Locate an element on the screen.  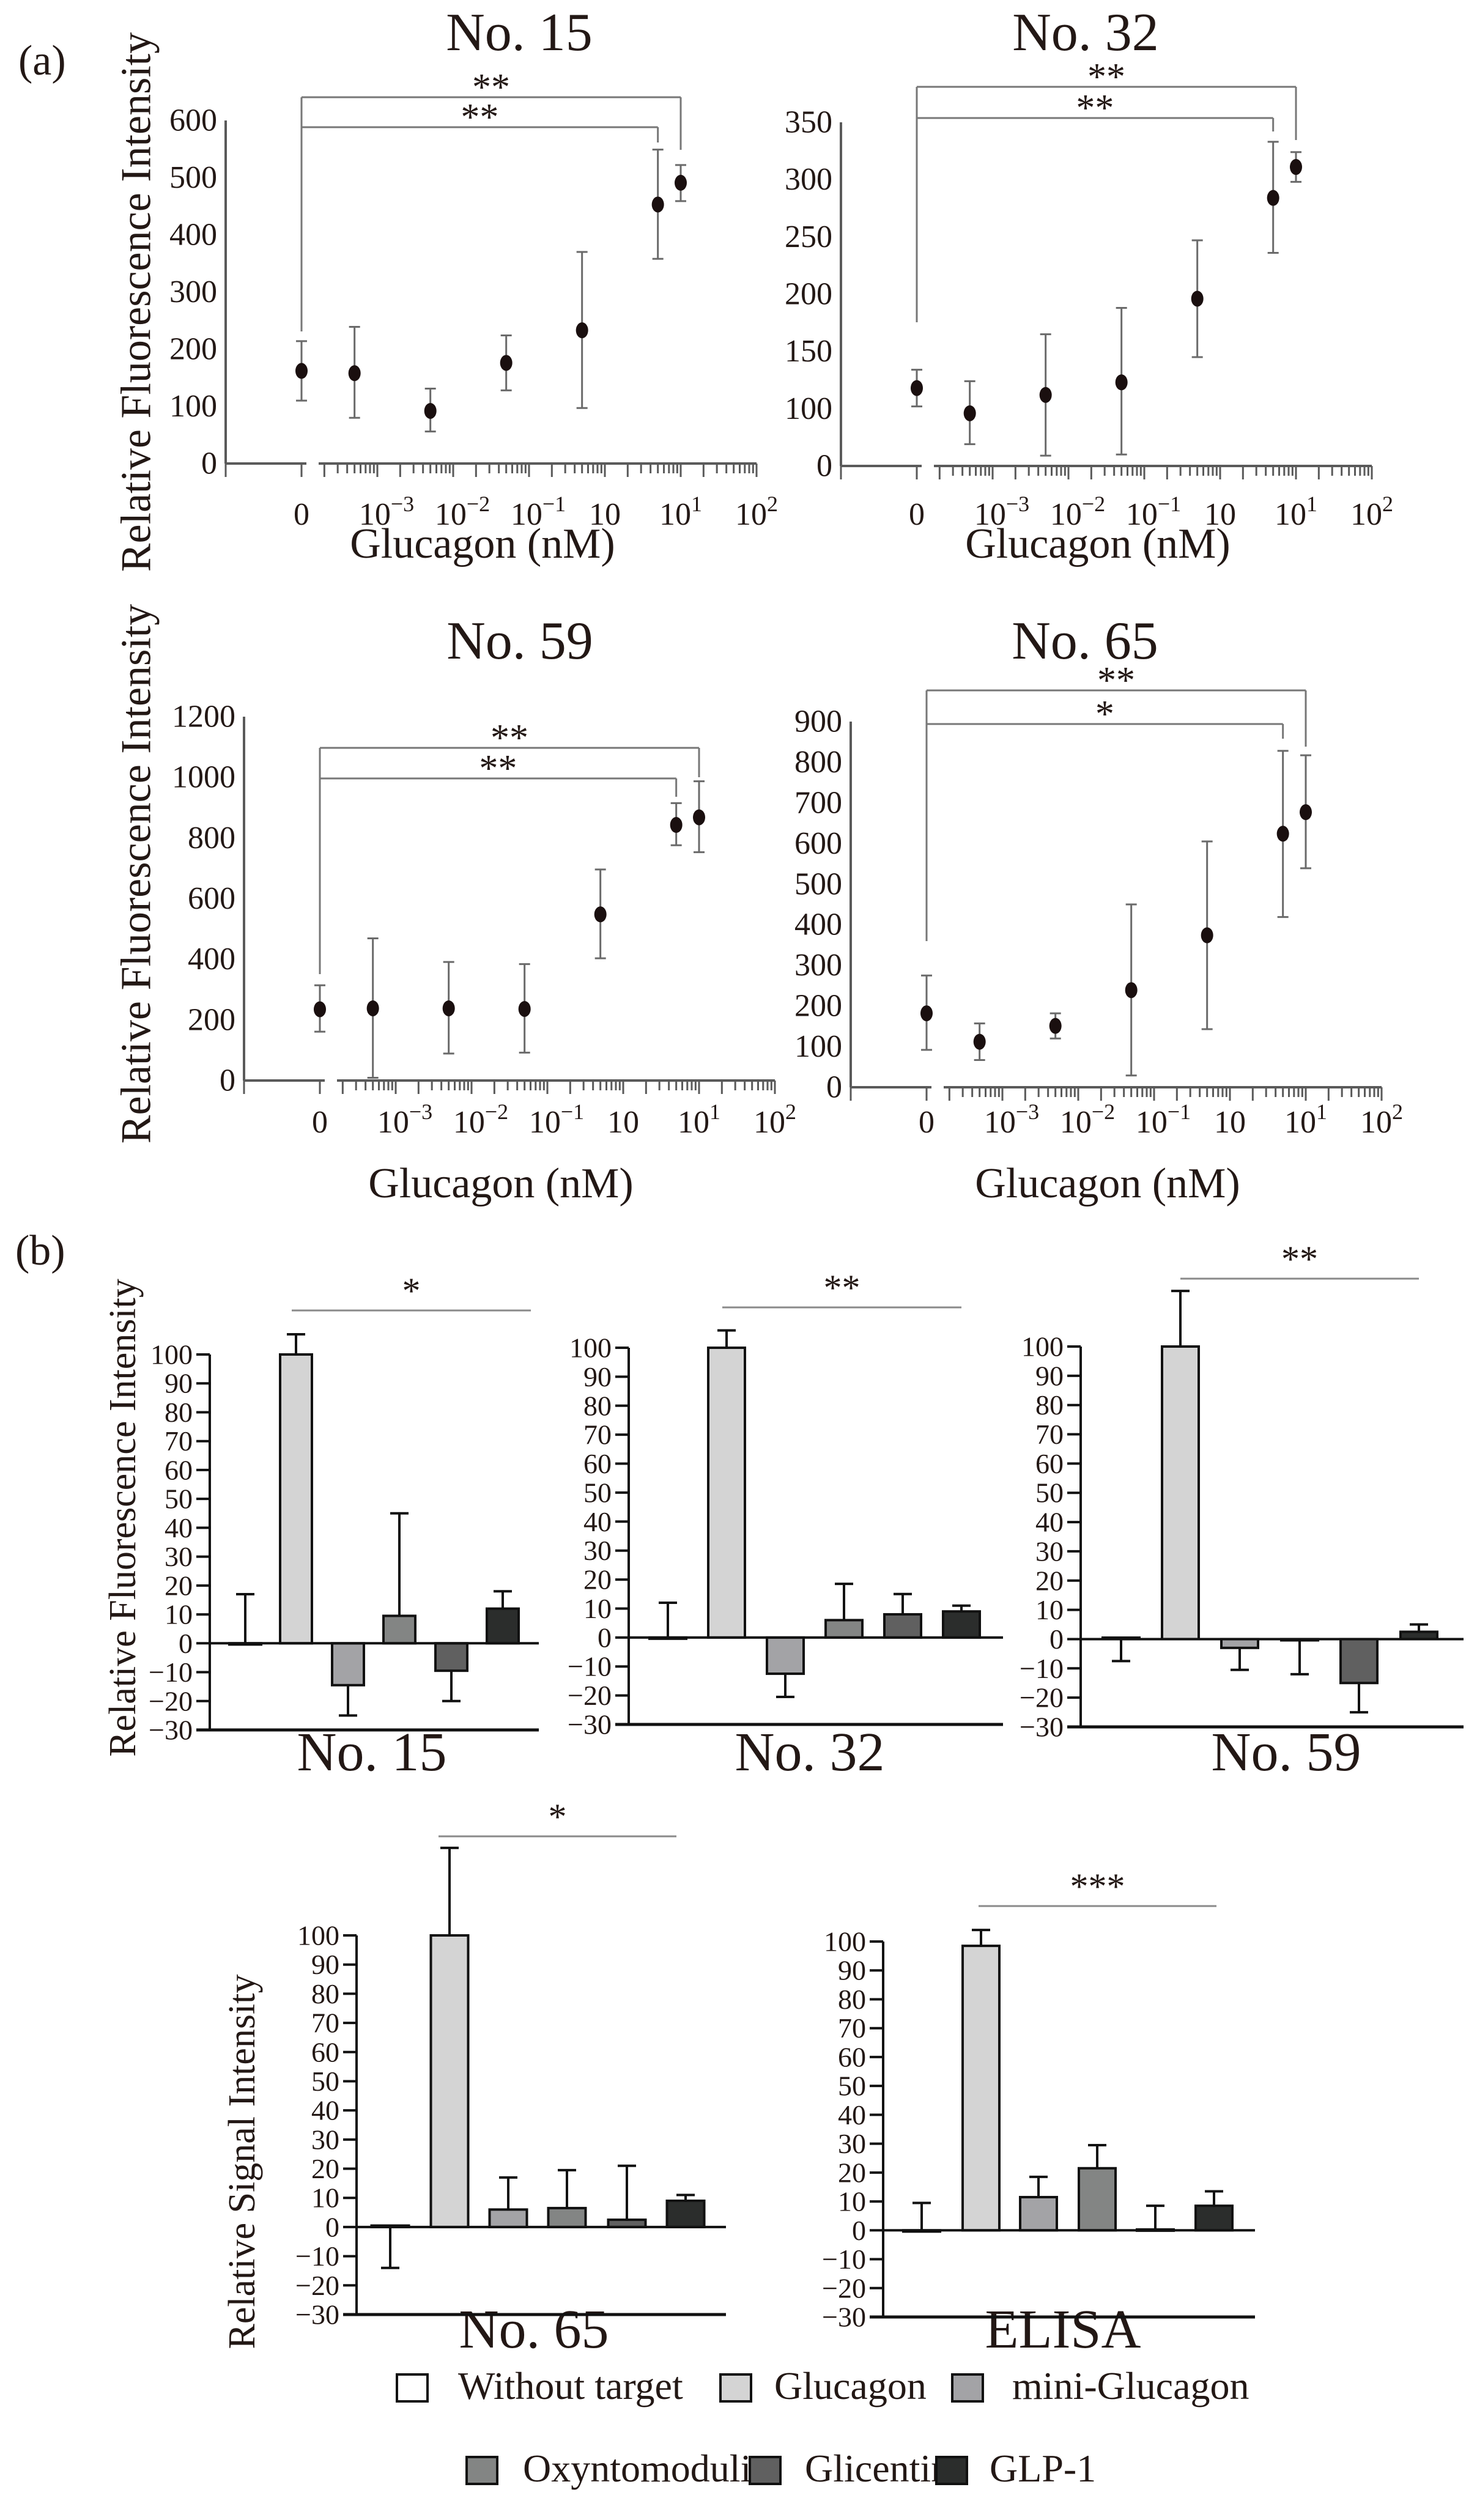
legend-label: Glucagon is located at coordinates (850, 2385).